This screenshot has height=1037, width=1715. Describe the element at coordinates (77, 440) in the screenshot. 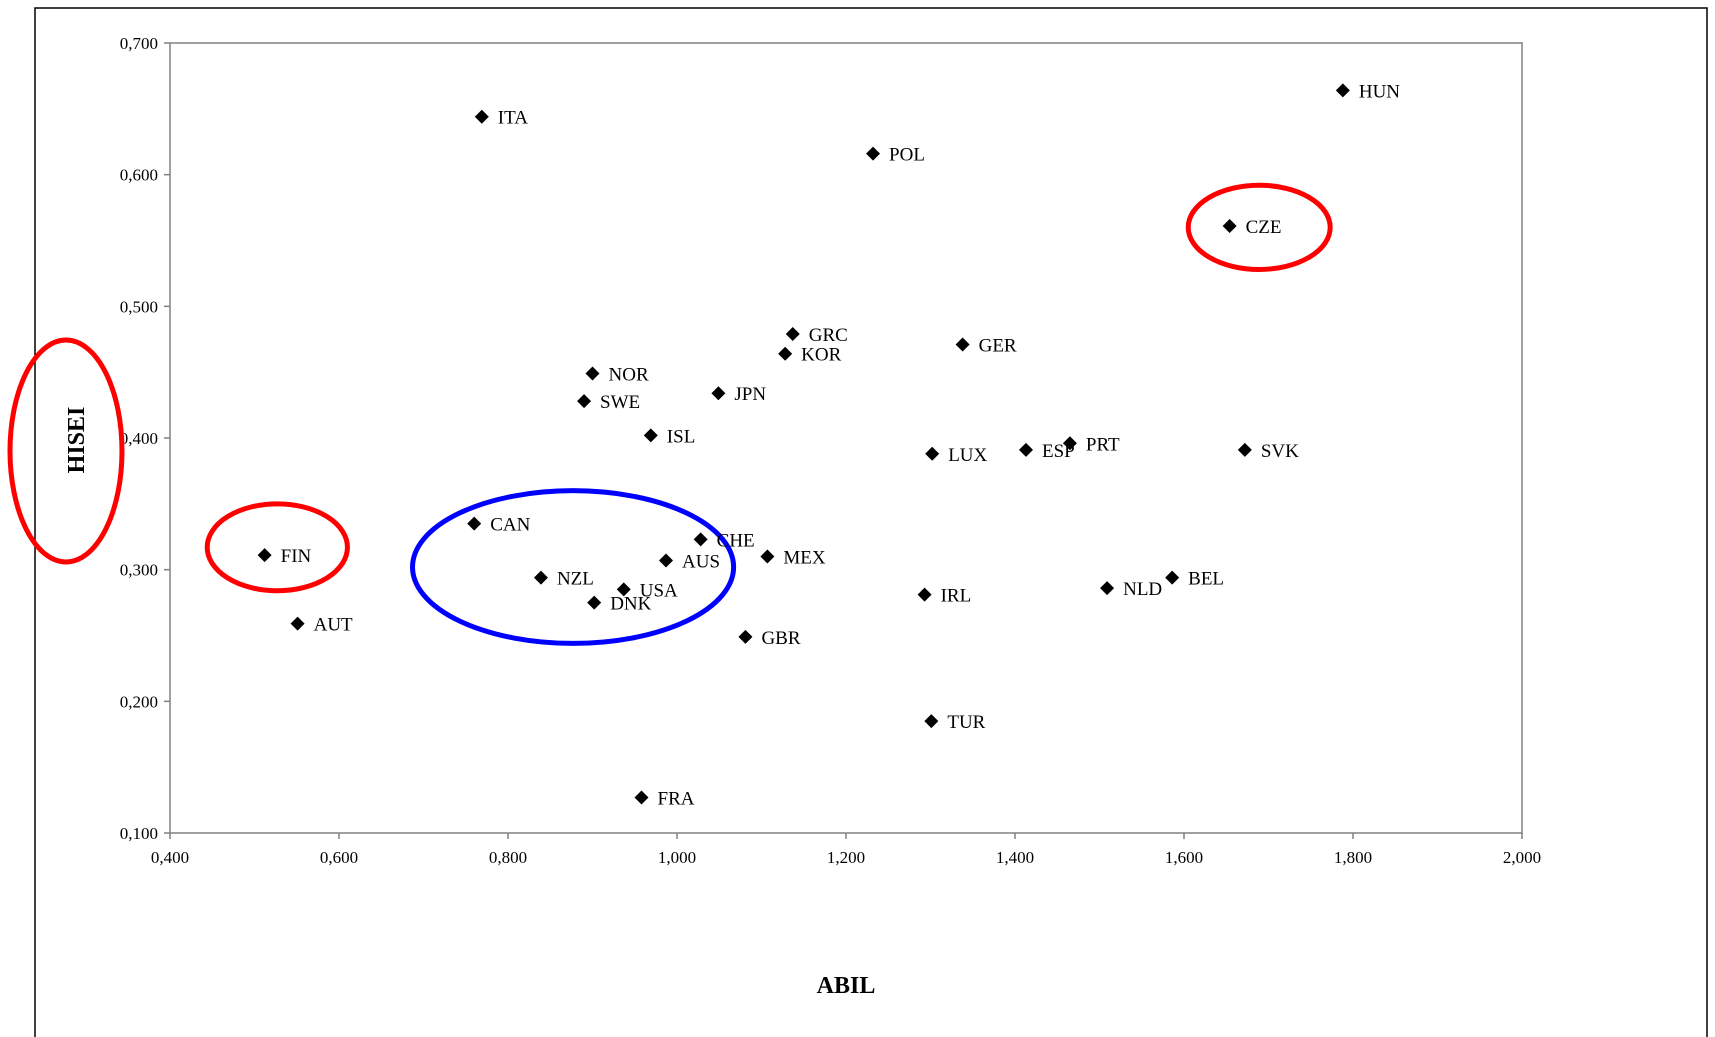

I see `y-axis-title: HISEI` at that location.